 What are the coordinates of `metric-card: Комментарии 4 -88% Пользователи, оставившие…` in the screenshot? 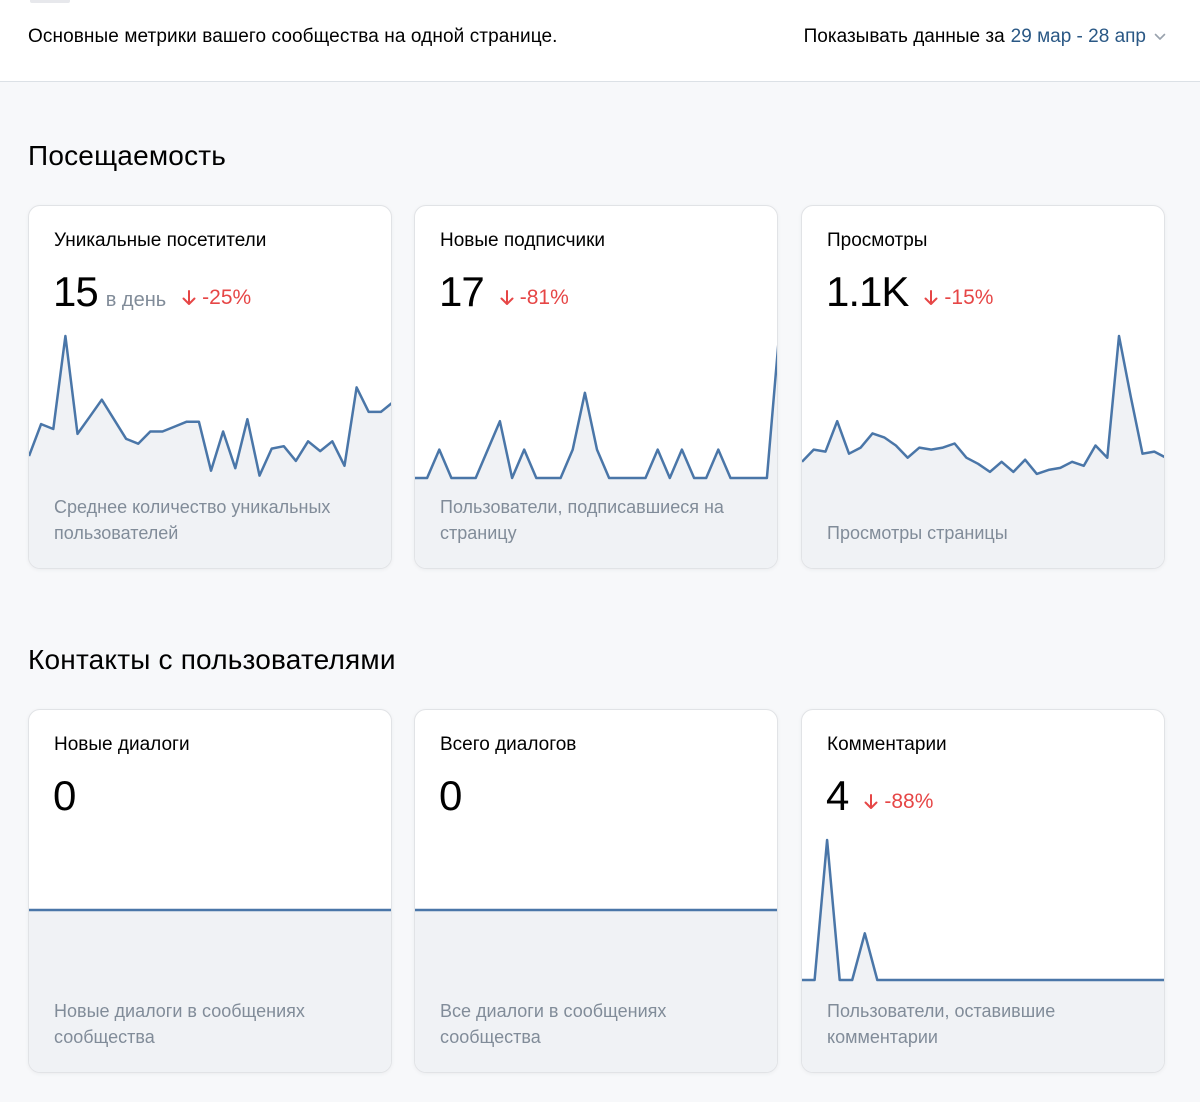 It's located at (983, 891).